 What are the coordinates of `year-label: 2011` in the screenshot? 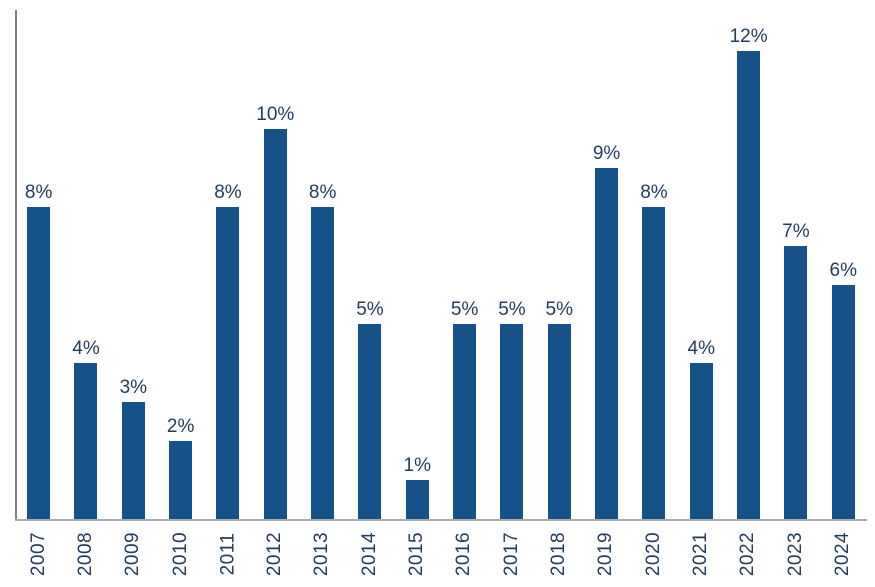 It's located at (227, 554).